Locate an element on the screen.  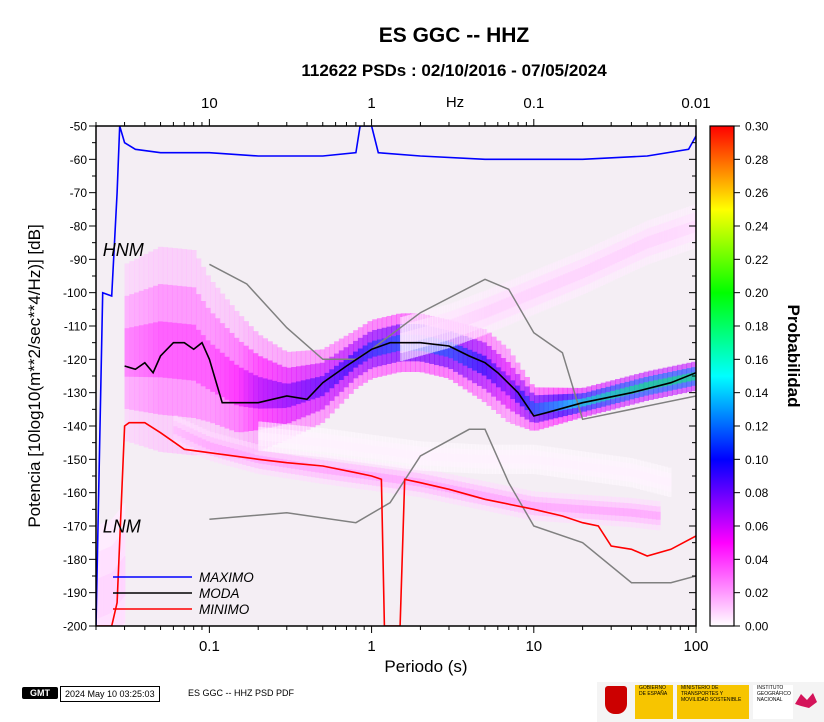
series-line-moda is located at coordinates (410, 379).